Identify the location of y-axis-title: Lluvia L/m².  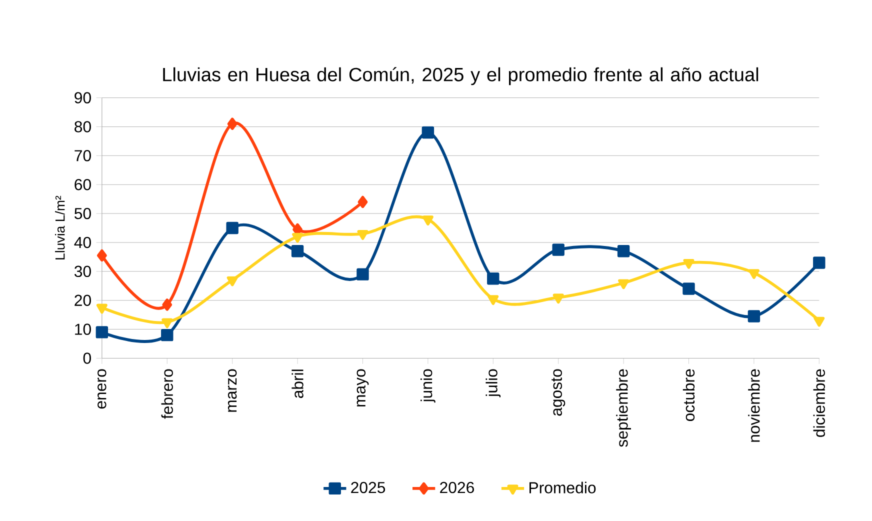
(60, 228).